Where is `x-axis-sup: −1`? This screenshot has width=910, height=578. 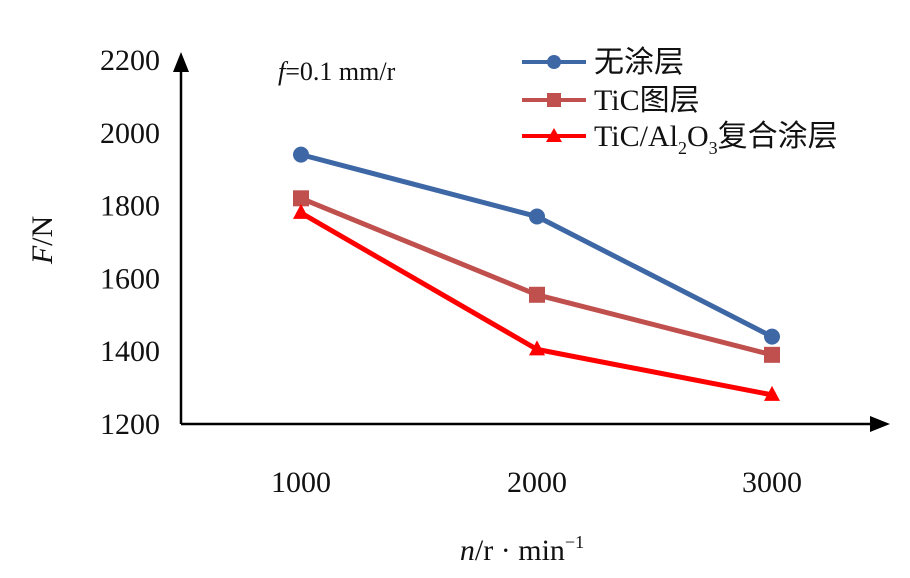 x-axis-sup: −1 is located at coordinates (574, 542).